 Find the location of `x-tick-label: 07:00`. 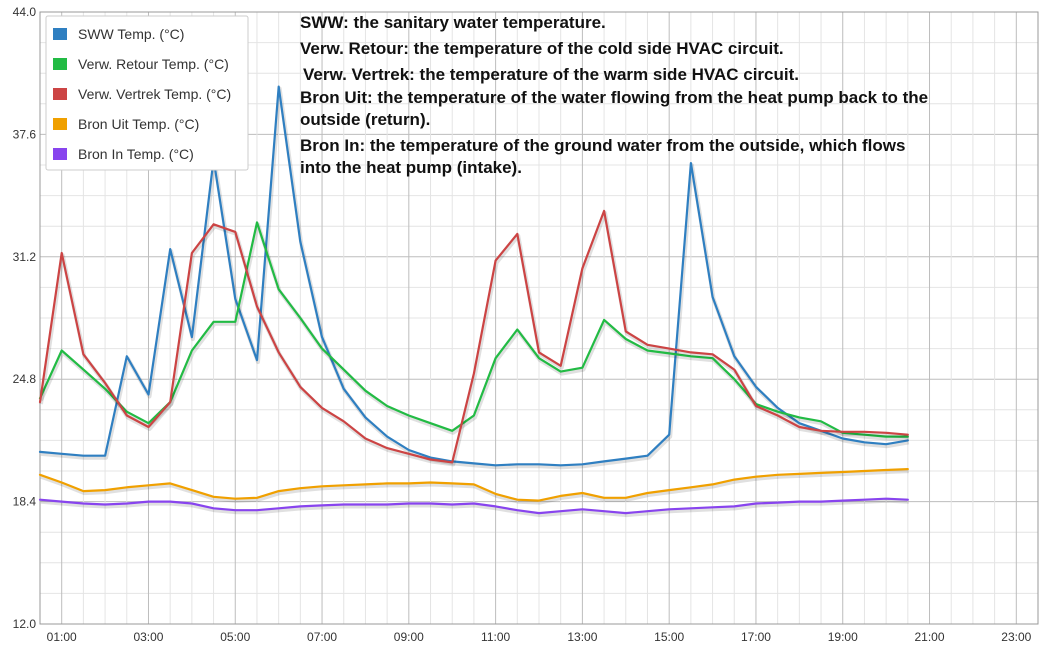

x-tick-label: 07:00 is located at coordinates (322, 637).